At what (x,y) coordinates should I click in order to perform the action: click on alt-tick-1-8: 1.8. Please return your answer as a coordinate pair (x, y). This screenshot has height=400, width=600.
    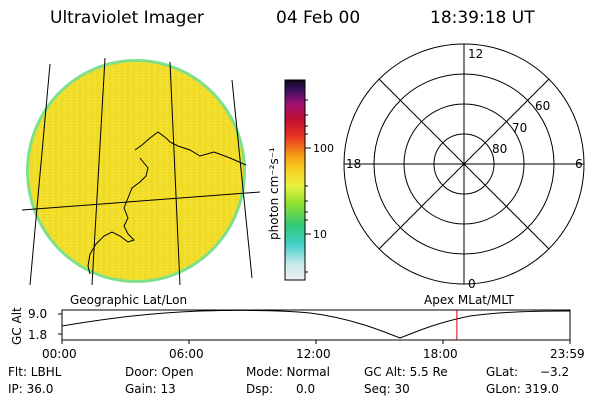
    Looking at the image, I should click on (37, 335).